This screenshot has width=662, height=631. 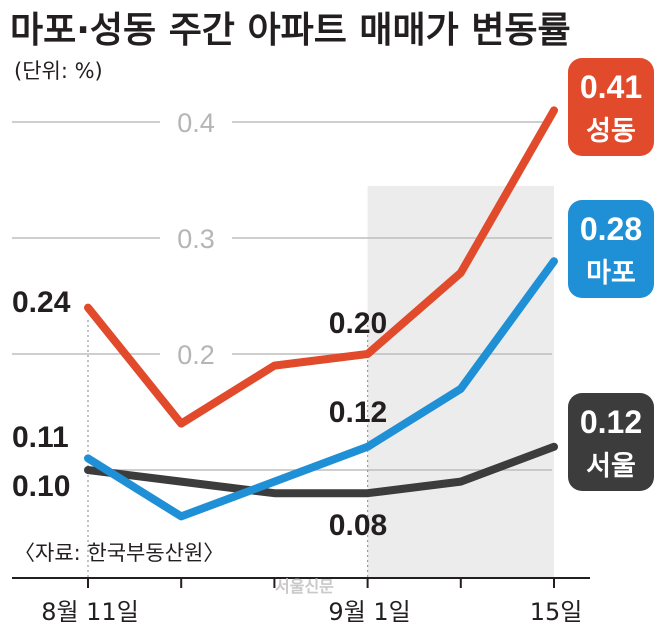 What do you see at coordinates (611, 422) in the screenshot?
I see `badge-value: 0.12` at bounding box center [611, 422].